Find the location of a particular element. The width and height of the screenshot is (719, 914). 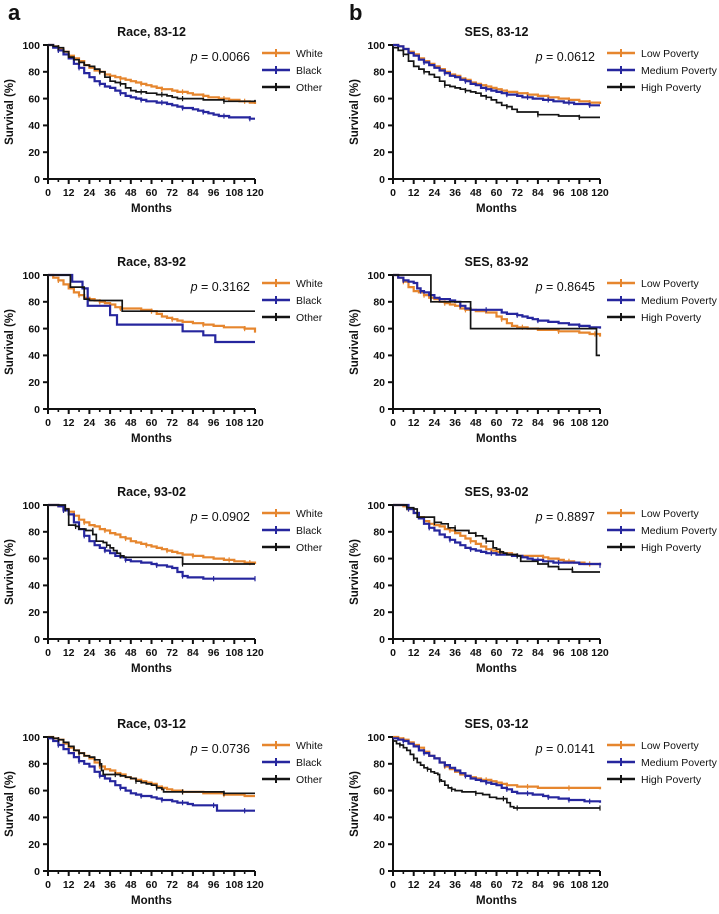

p-value-label: p = 0.0612 is located at coordinates (565, 57).